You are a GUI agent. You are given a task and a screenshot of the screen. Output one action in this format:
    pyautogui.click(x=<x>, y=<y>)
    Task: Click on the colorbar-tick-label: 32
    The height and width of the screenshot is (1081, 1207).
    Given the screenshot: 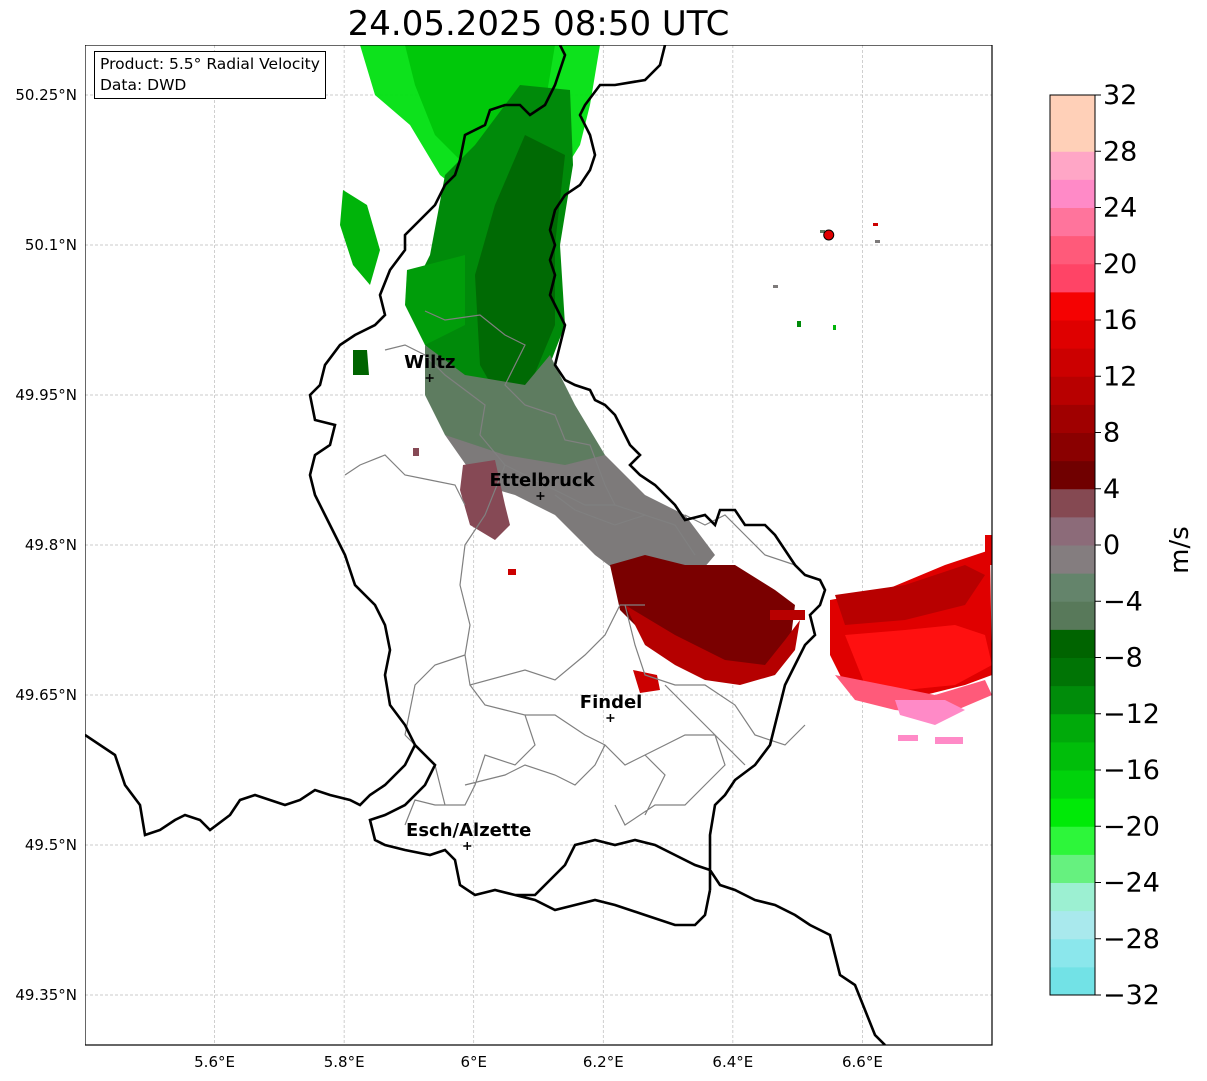 What is the action you would take?
    pyautogui.click(x=1120, y=95)
    